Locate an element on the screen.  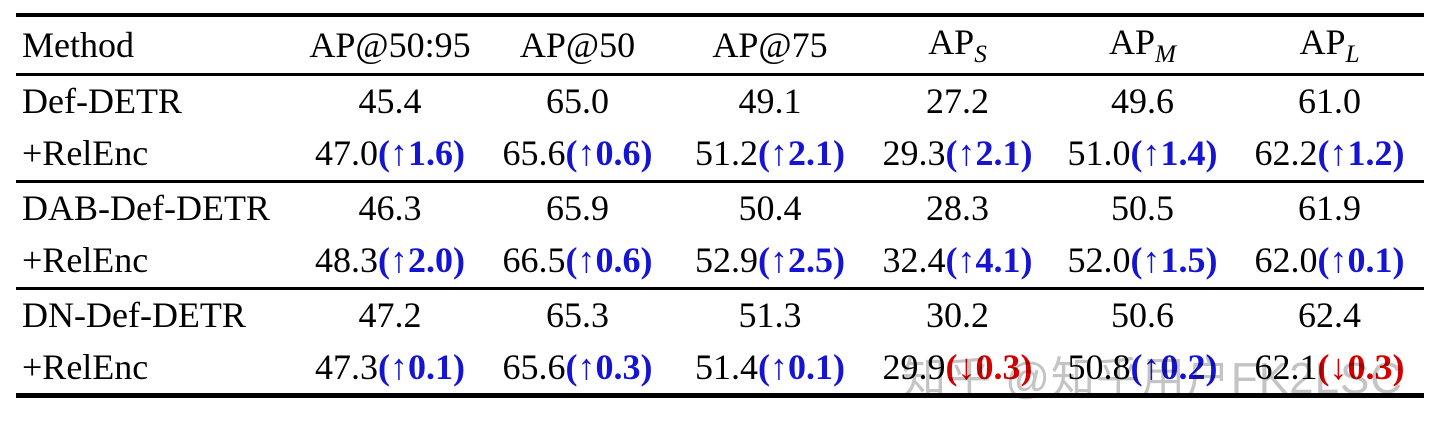
zhihu-watermark: 知乎 @知乎用户FK2LSC is located at coordinates (1153, 378).